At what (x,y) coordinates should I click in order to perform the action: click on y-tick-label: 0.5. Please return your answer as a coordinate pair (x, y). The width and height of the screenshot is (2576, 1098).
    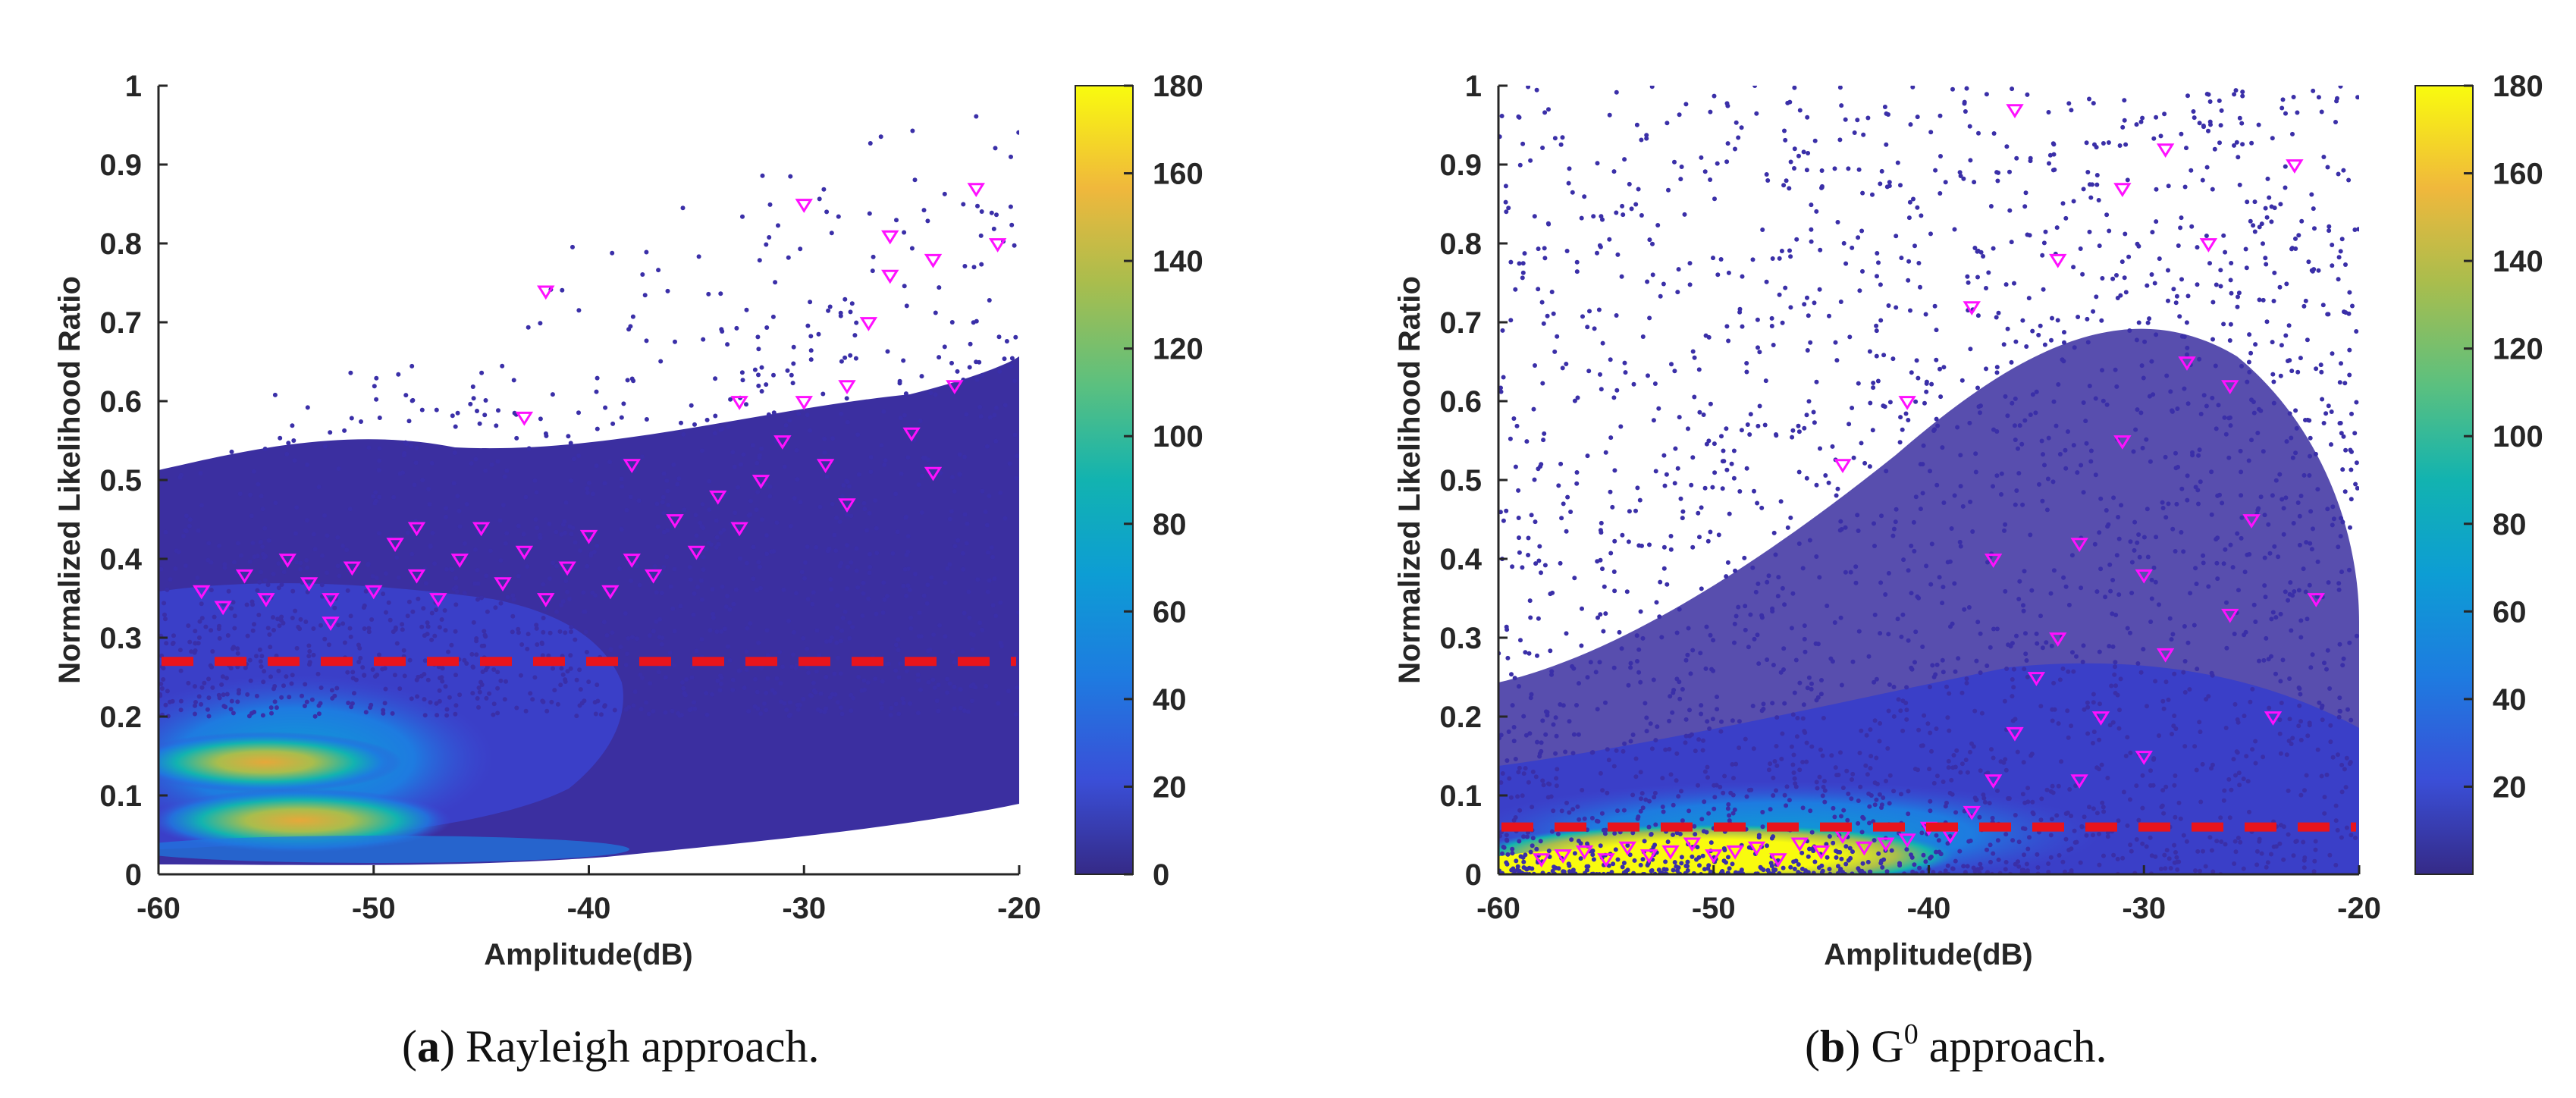
    Looking at the image, I should click on (120, 481).